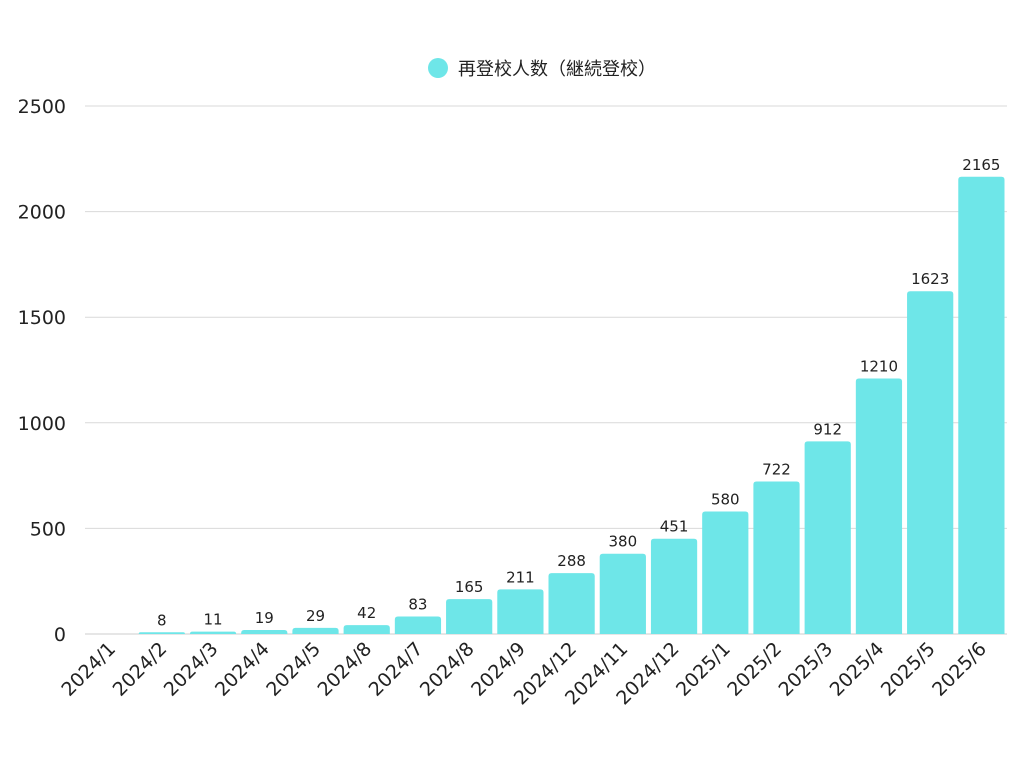 This screenshot has height=768, width=1024. What do you see at coordinates (264, 618) in the screenshot?
I see `data-label: 19` at bounding box center [264, 618].